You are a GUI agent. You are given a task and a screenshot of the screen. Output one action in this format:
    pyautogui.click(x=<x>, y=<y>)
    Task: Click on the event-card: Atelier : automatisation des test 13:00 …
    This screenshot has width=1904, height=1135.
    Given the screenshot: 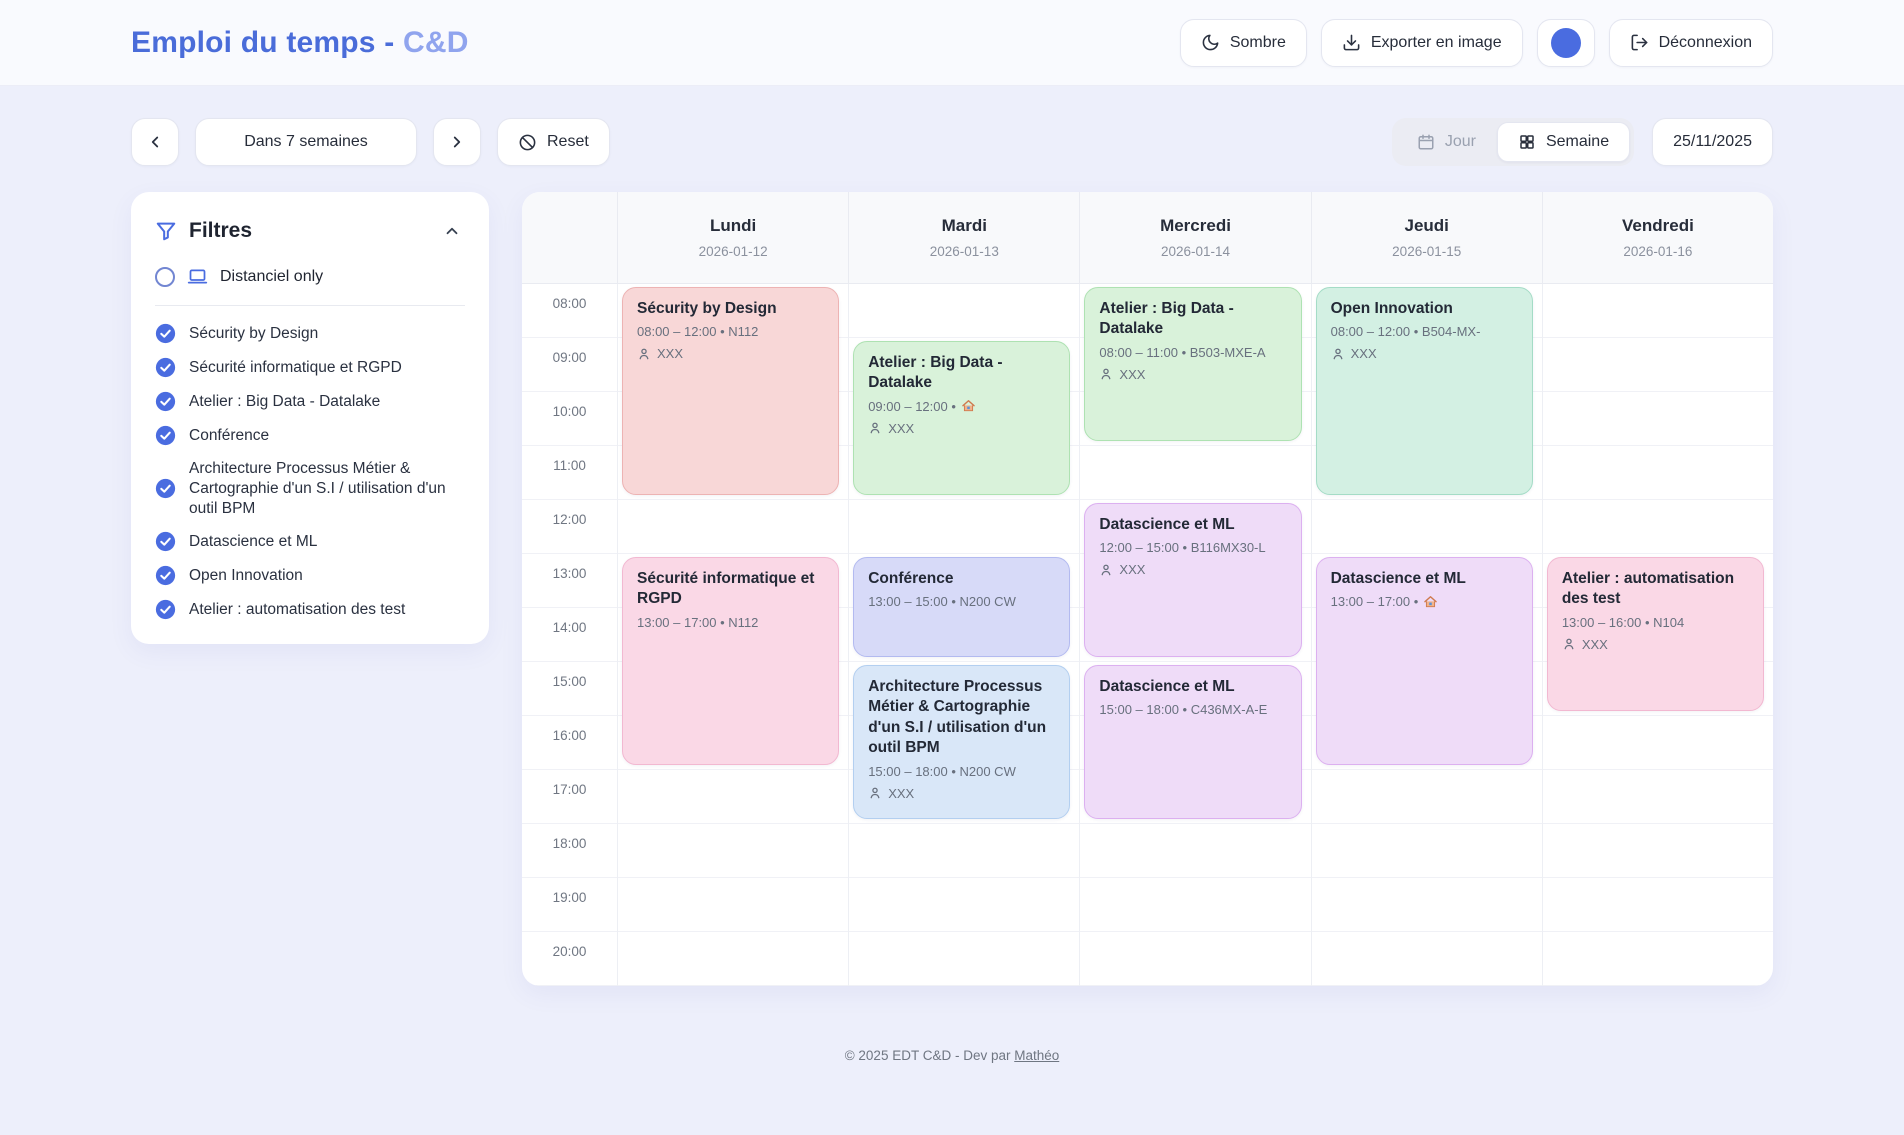 What is the action you would take?
    pyautogui.click(x=1655, y=634)
    